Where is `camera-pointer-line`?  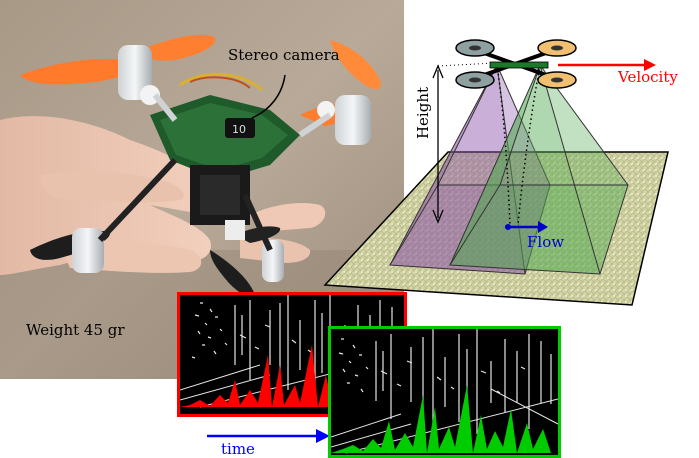
camera-pointer-line is located at coordinates (268, 96).